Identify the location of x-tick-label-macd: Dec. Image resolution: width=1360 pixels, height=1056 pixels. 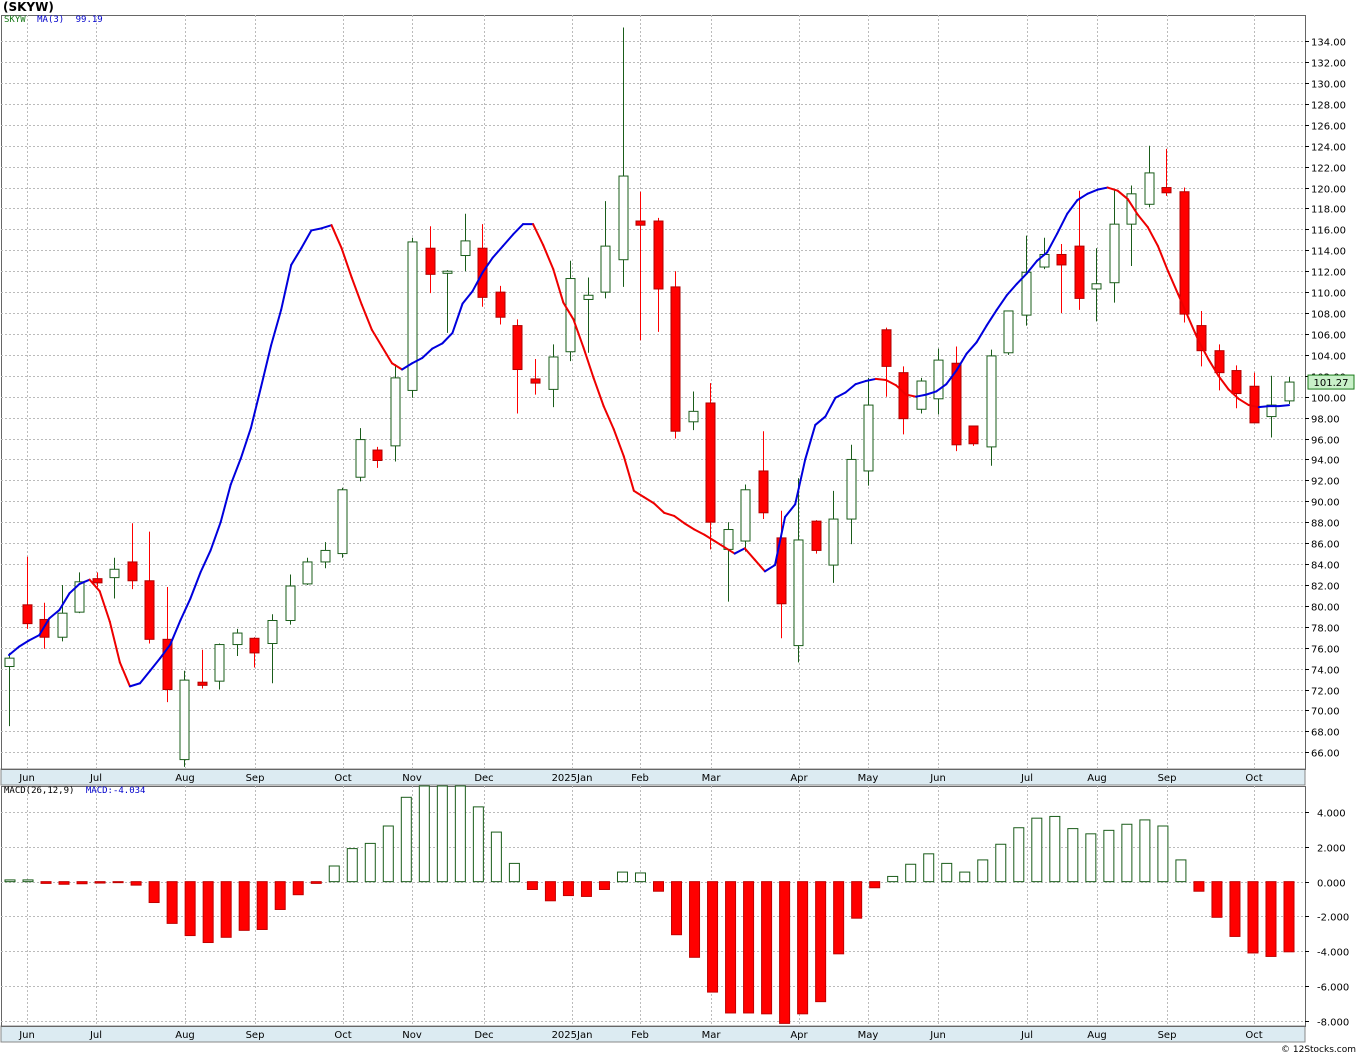
(483, 1035).